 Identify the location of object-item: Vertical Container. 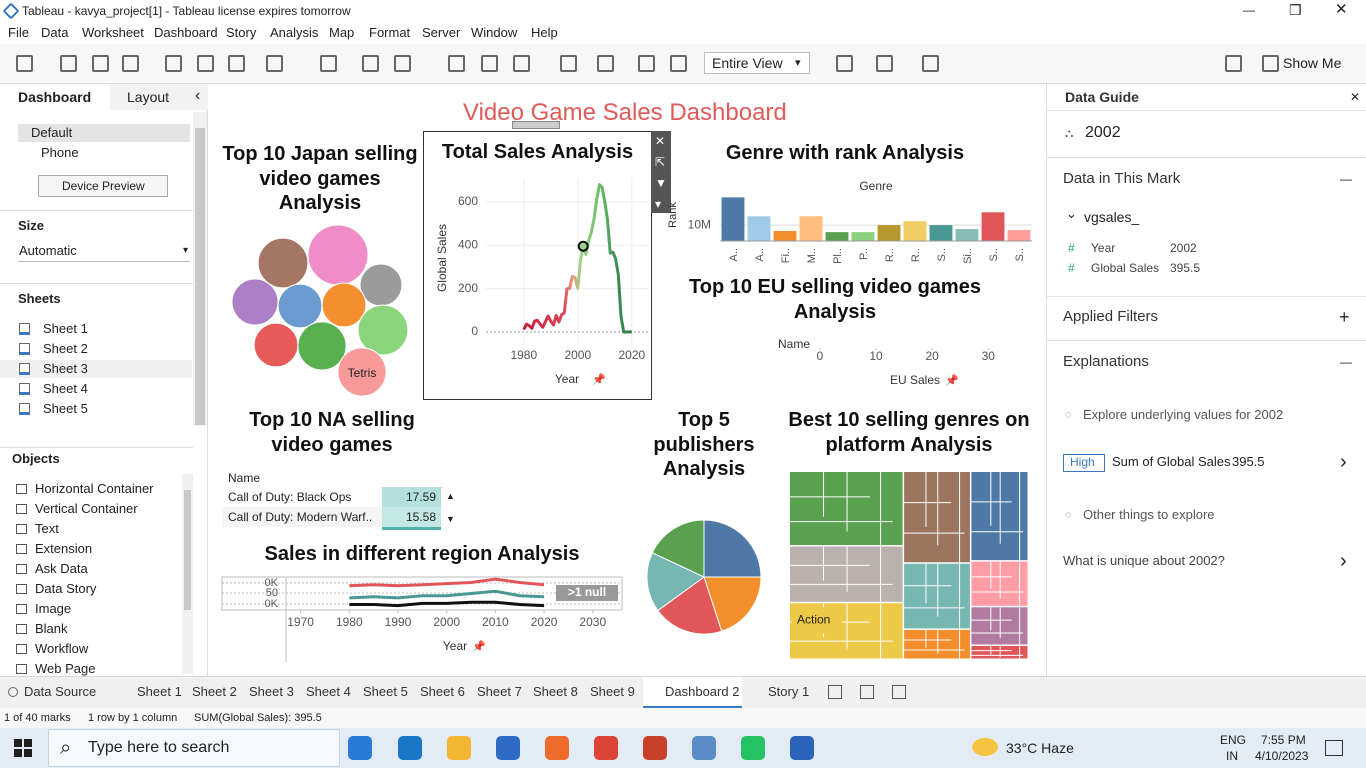
(86, 508).